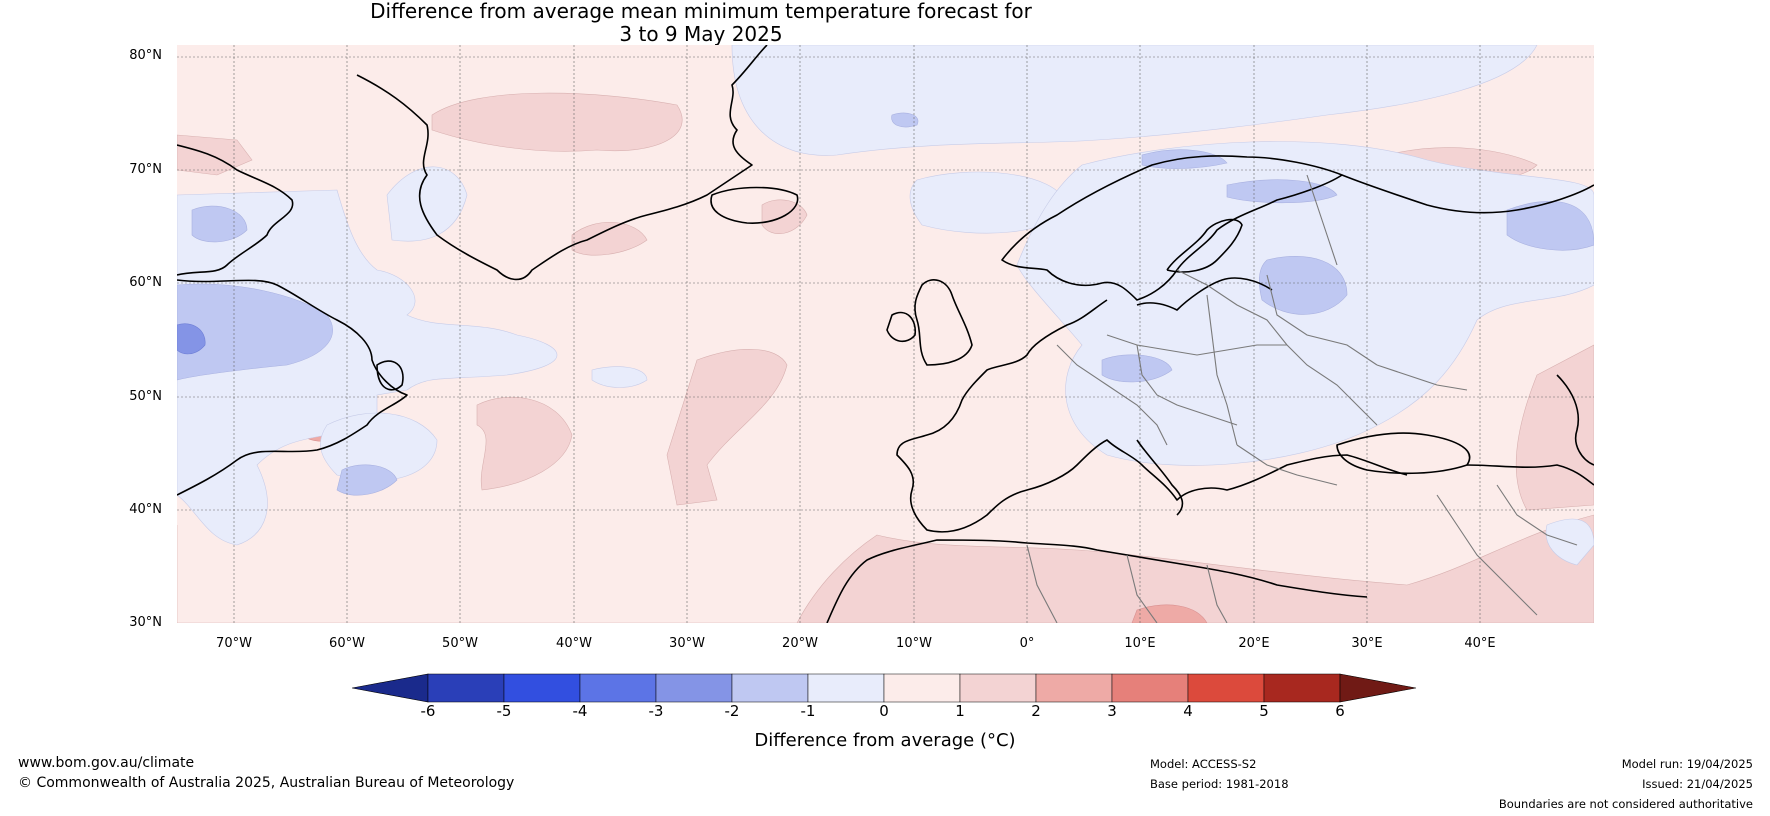 The image size is (1770, 816). Describe the element at coordinates (390, 688) in the screenshot. I see `colorbar-arrow-low` at that location.